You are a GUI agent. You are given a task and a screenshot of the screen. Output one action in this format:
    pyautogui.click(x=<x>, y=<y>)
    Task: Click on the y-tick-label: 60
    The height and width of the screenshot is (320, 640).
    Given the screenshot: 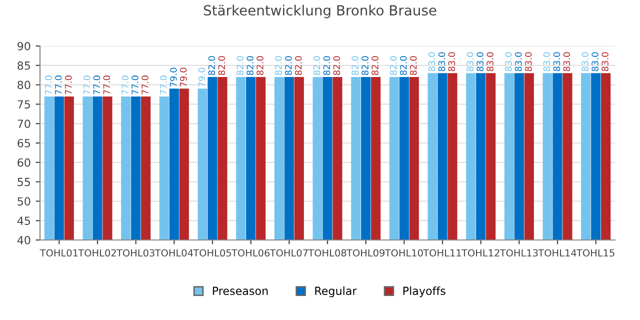 What is the action you would take?
    pyautogui.click(x=24, y=162)
    